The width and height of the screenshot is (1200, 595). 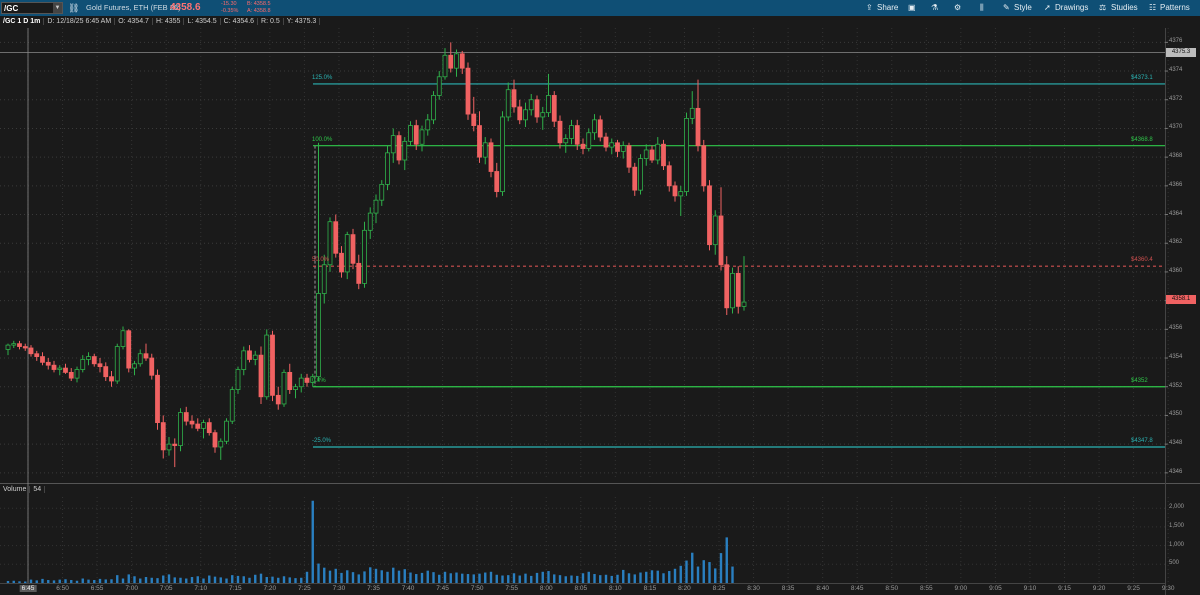 I want to click on patterns-button: Patterns, so click(x=1175, y=7).